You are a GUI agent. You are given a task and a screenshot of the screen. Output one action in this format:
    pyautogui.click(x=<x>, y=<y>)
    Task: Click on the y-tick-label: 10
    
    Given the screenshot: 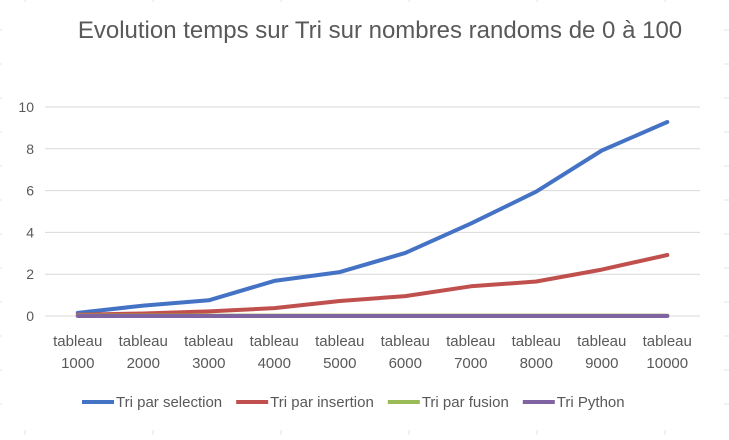 What is the action you would take?
    pyautogui.click(x=26, y=107)
    